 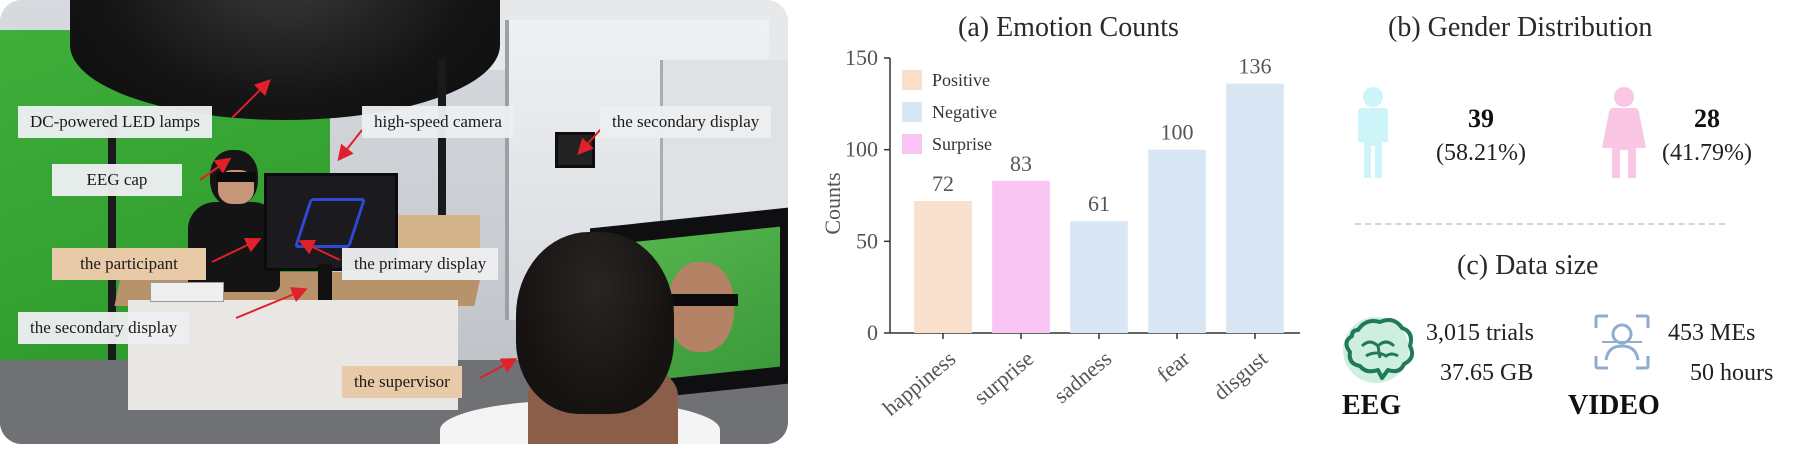 I want to click on y-tick-label: 100, so click(x=861, y=149).